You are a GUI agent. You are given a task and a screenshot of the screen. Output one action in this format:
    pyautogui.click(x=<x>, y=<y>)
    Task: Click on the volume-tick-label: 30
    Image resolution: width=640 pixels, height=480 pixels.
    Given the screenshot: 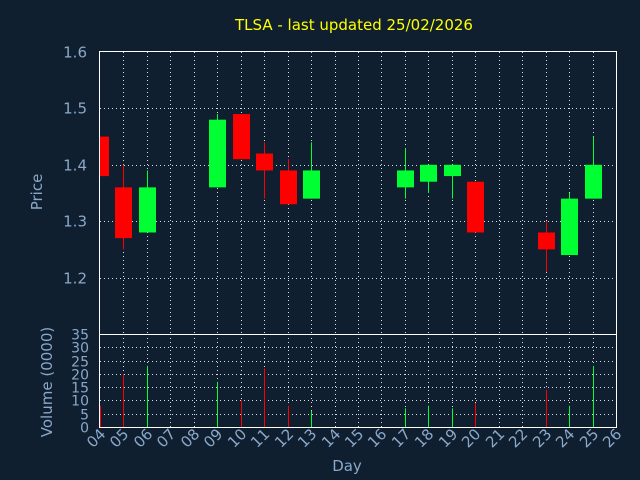 What is the action you would take?
    pyautogui.click(x=80, y=349)
    